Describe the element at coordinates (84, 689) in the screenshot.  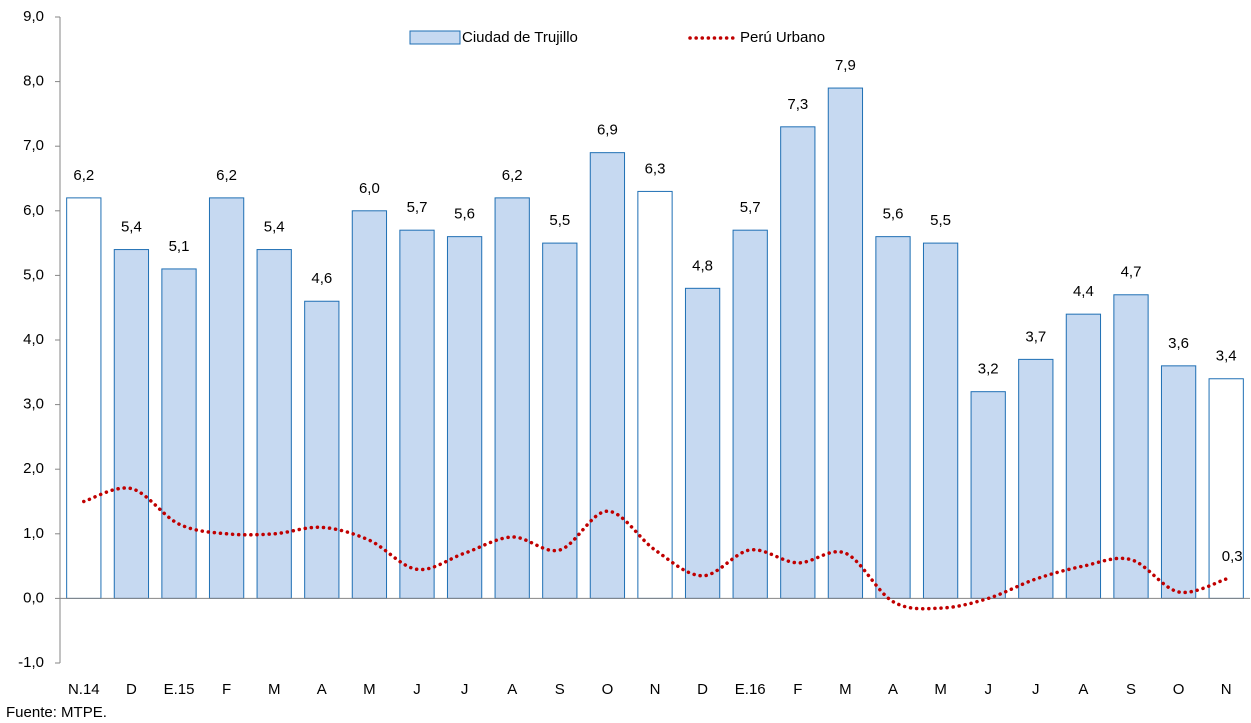
I see `x-tick-label: N.14` at that location.